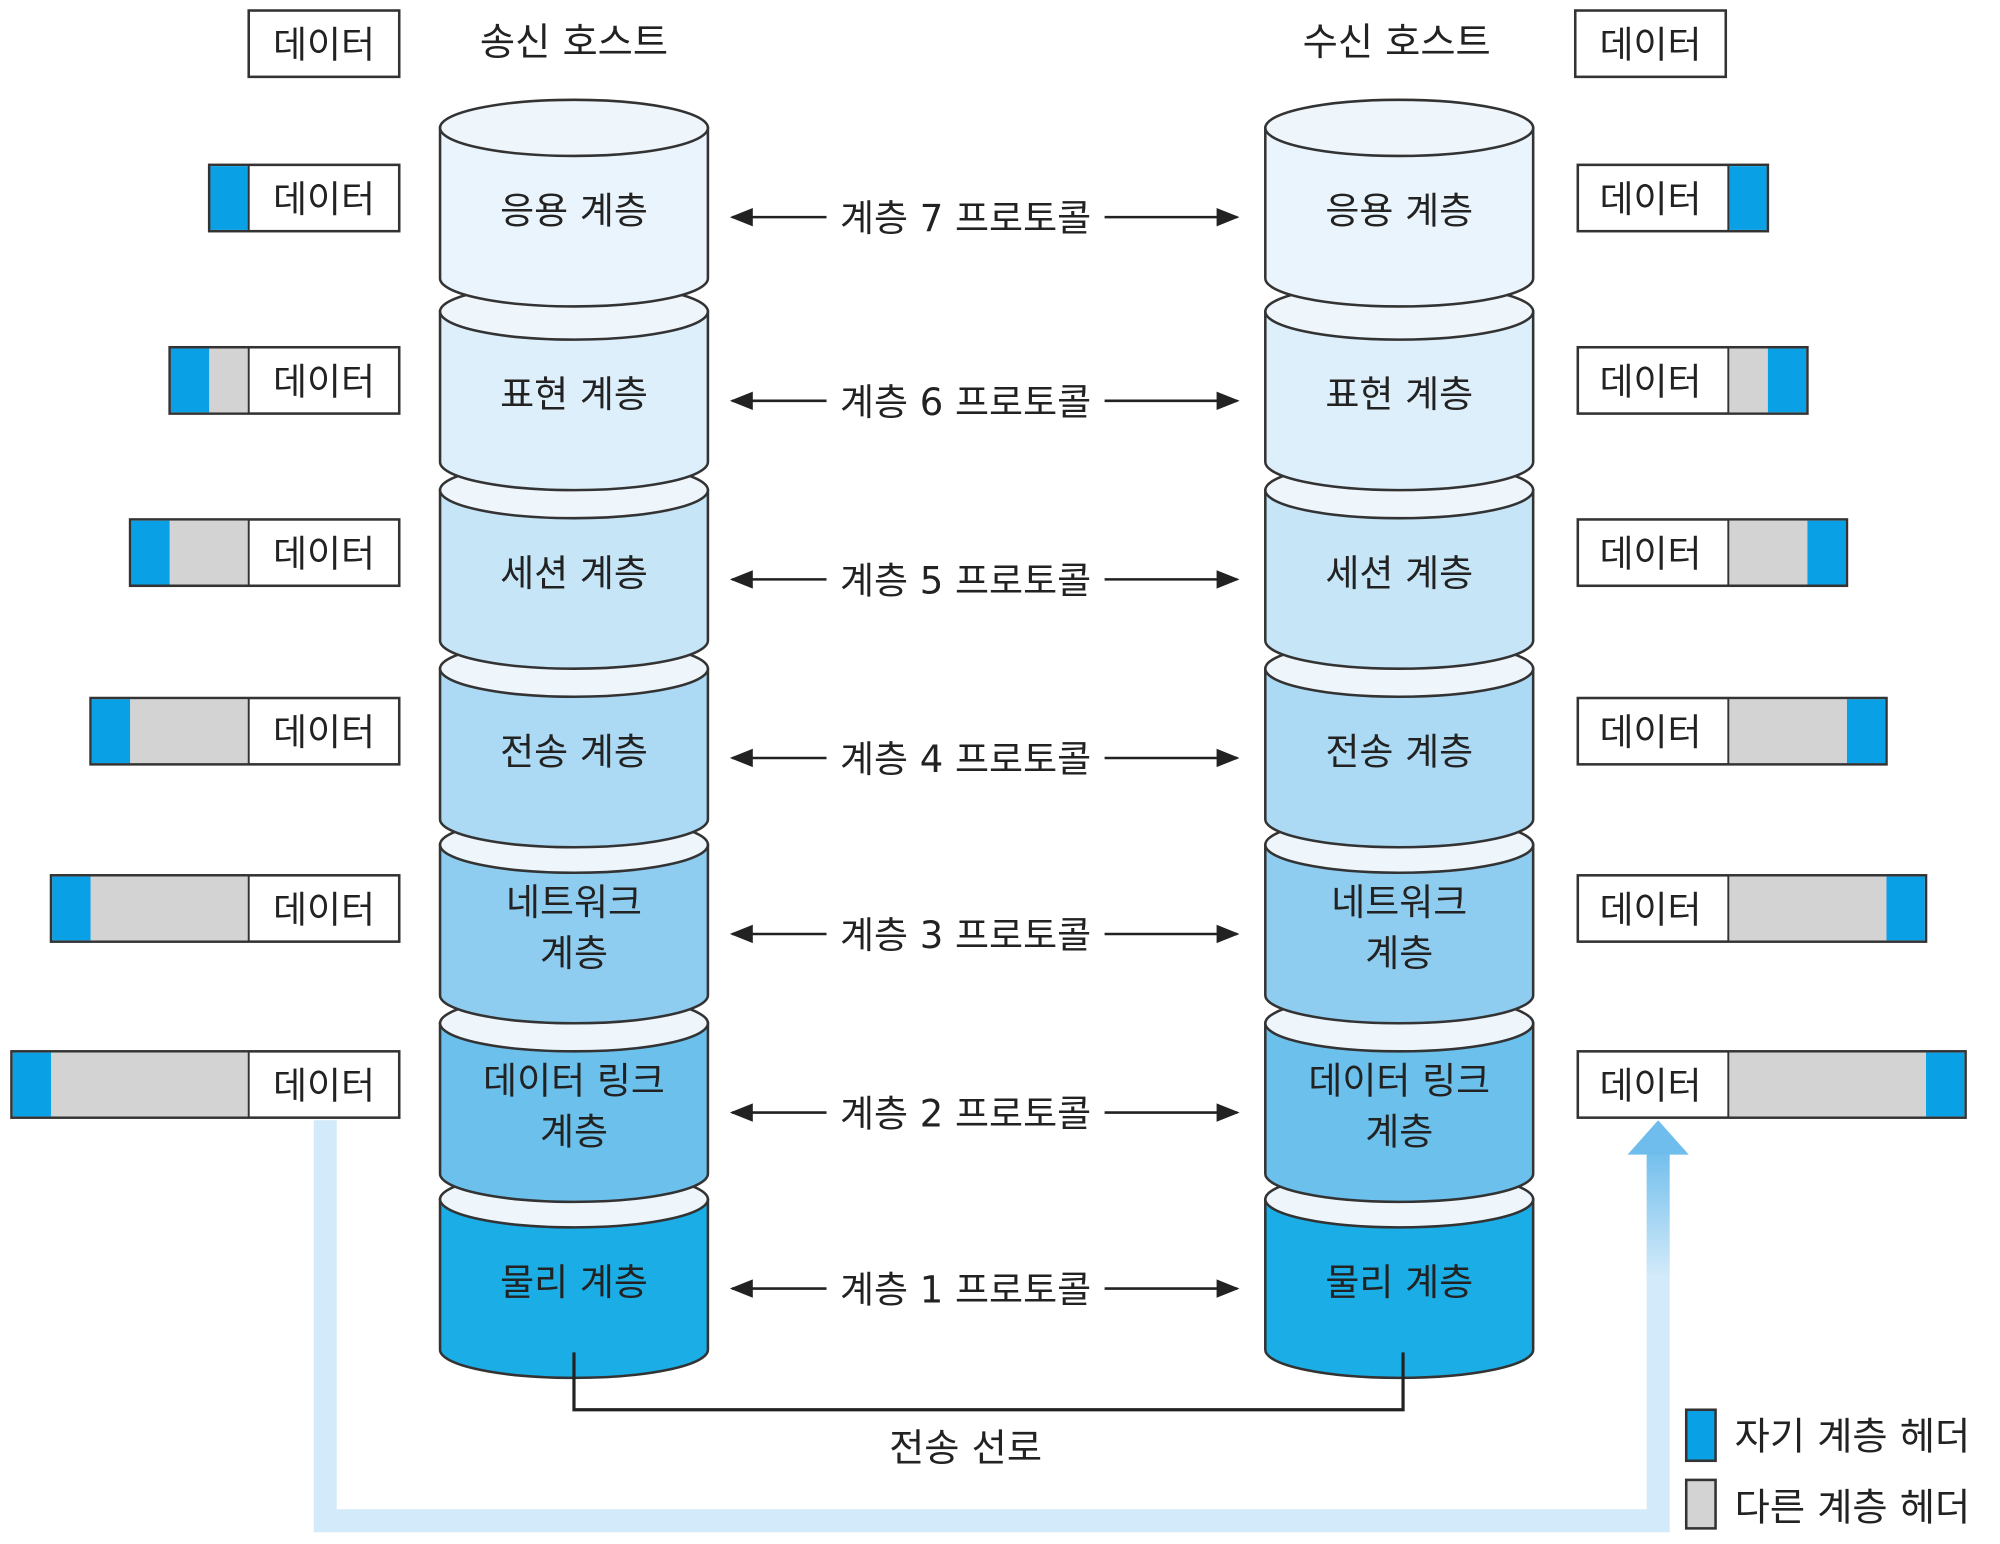 This screenshot has width=2000, height=1544. What do you see at coordinates (965, 1290) in the screenshot?
I see `protocol-label-1: 계층 1 프로토콜` at bounding box center [965, 1290].